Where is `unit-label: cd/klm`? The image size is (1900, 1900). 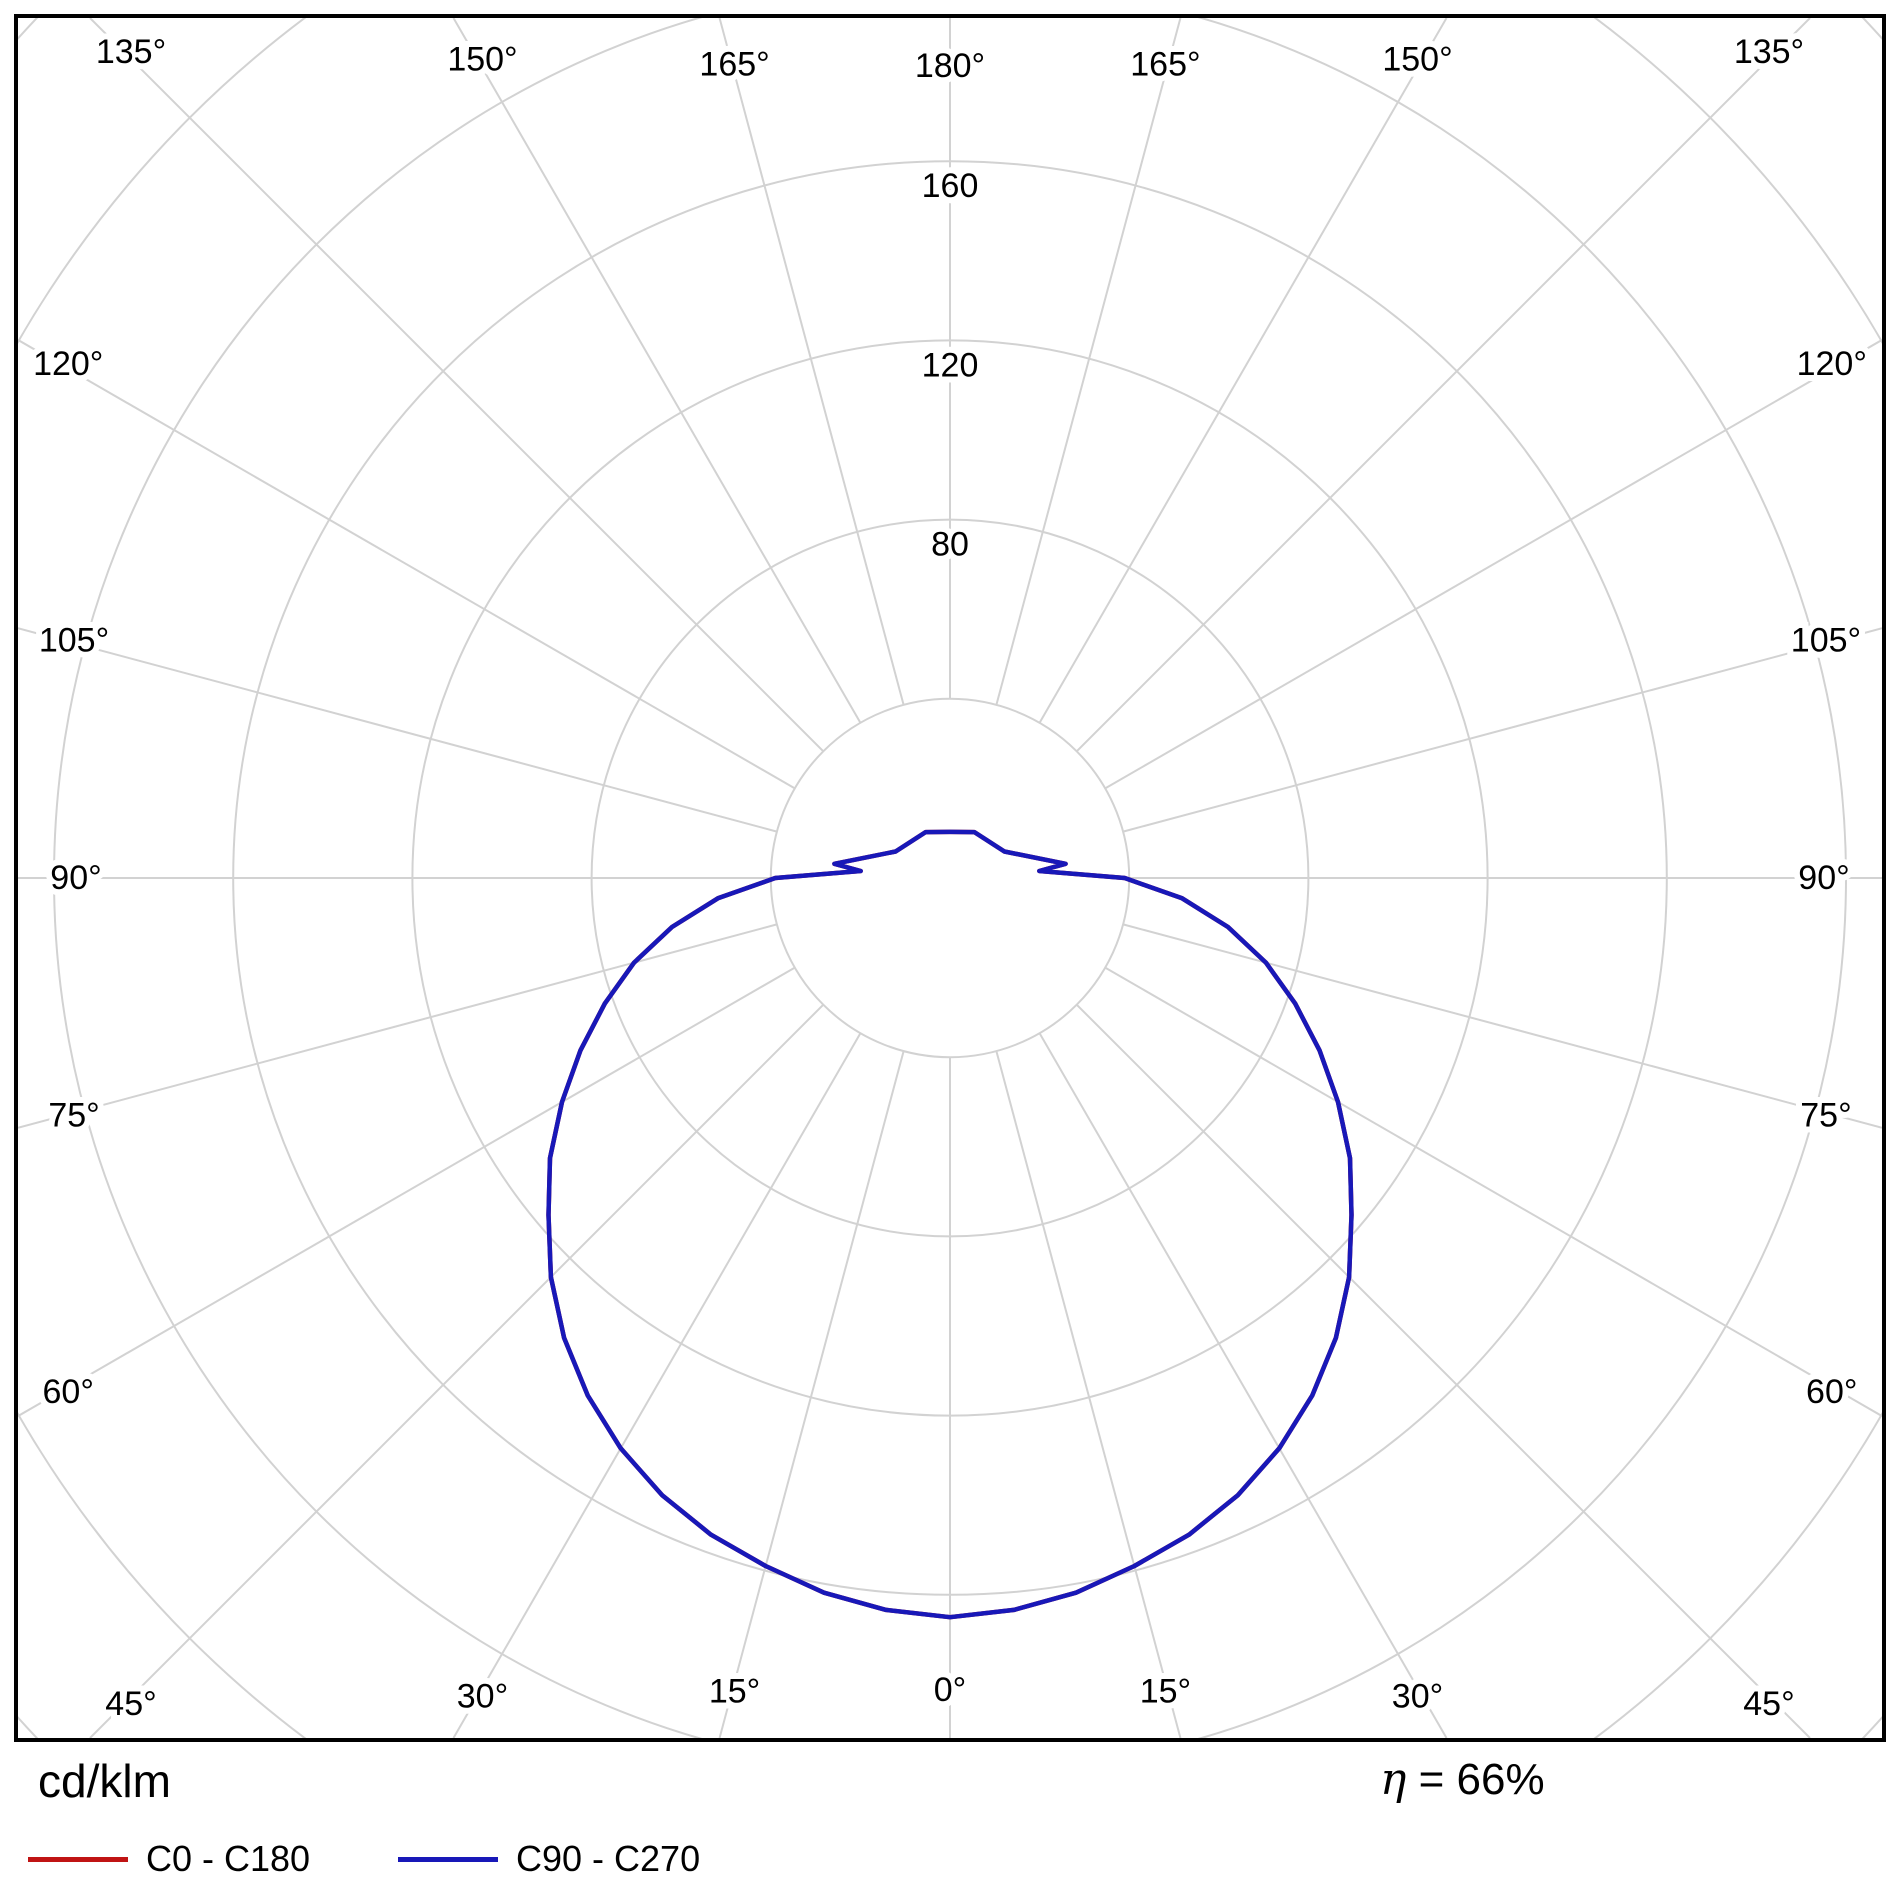
unit-label: cd/klm is located at coordinates (104, 1781).